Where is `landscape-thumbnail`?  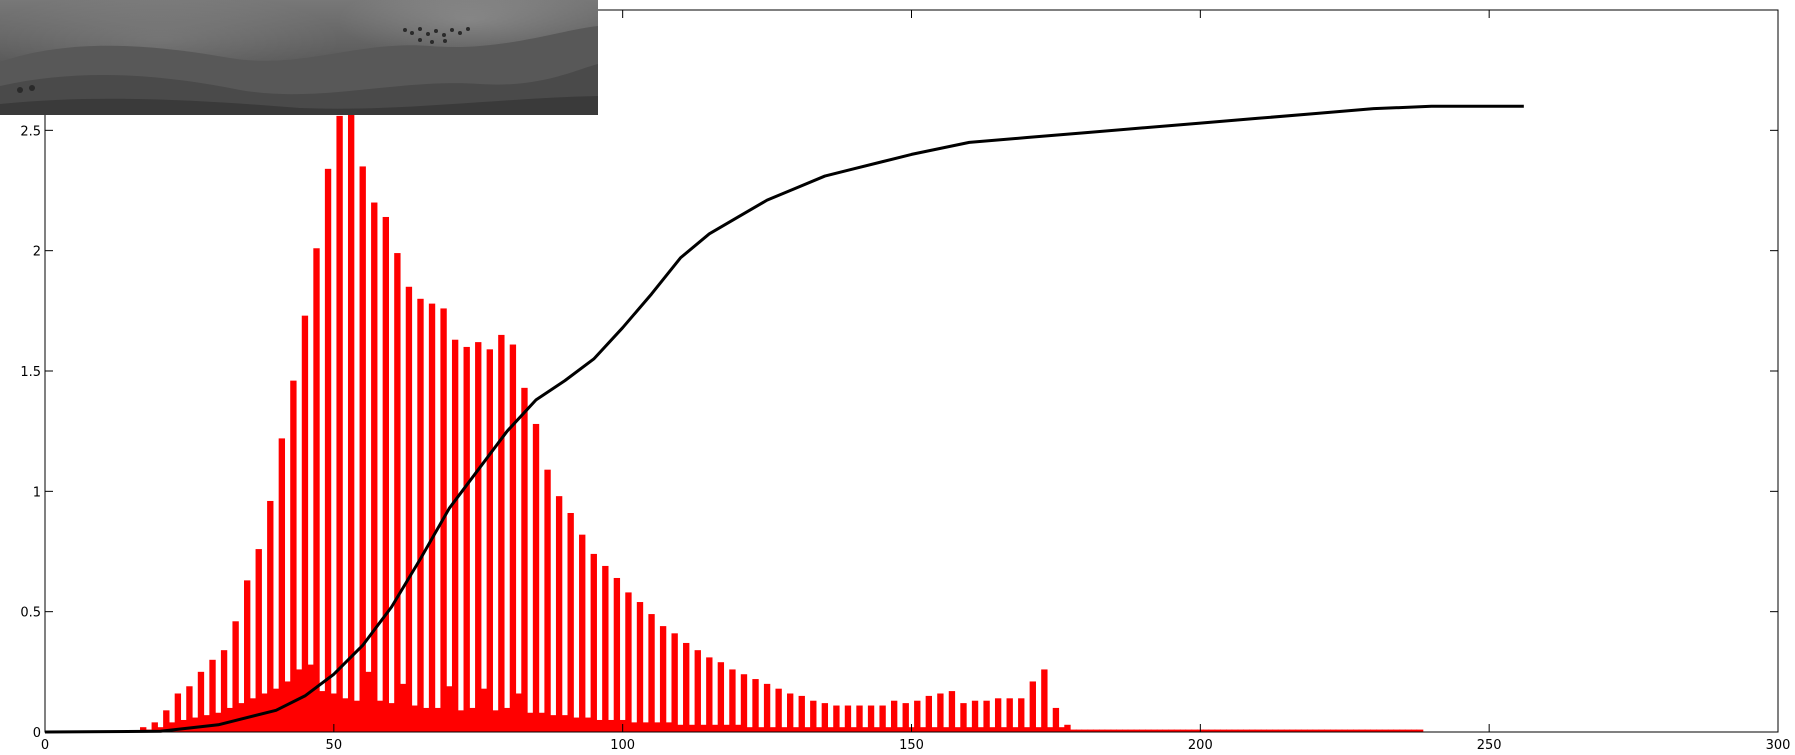 landscape-thumbnail is located at coordinates (299, 57).